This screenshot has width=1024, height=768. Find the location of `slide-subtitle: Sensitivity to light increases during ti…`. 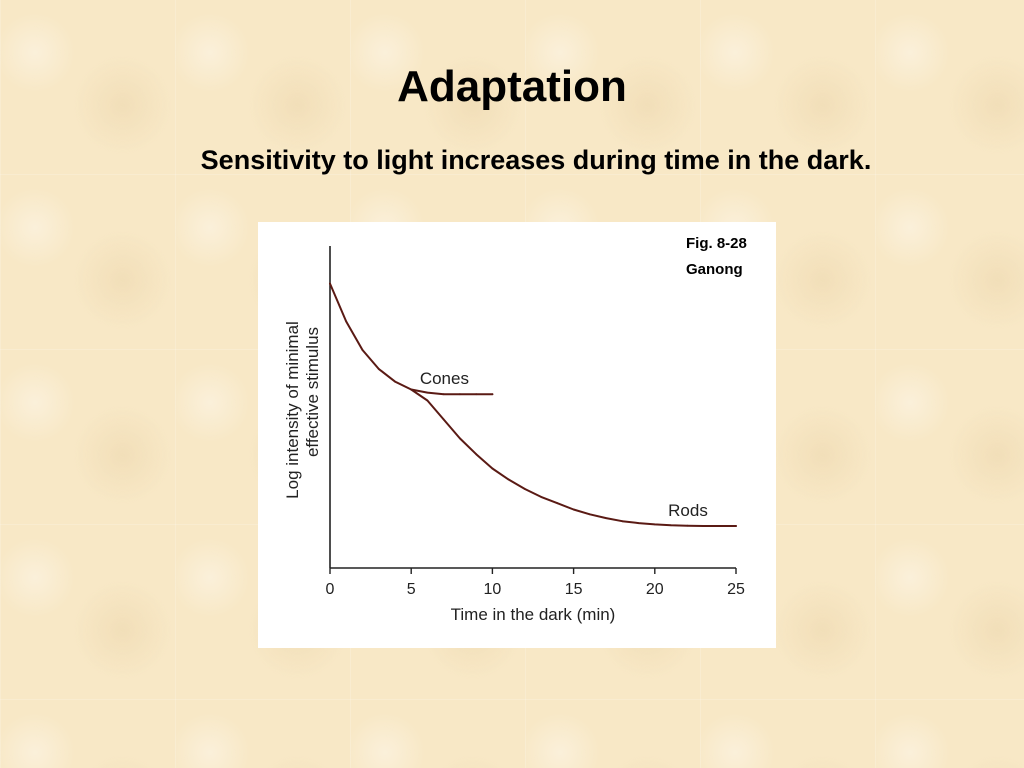

slide-subtitle: Sensitivity to light increases during ti… is located at coordinates (536, 160).